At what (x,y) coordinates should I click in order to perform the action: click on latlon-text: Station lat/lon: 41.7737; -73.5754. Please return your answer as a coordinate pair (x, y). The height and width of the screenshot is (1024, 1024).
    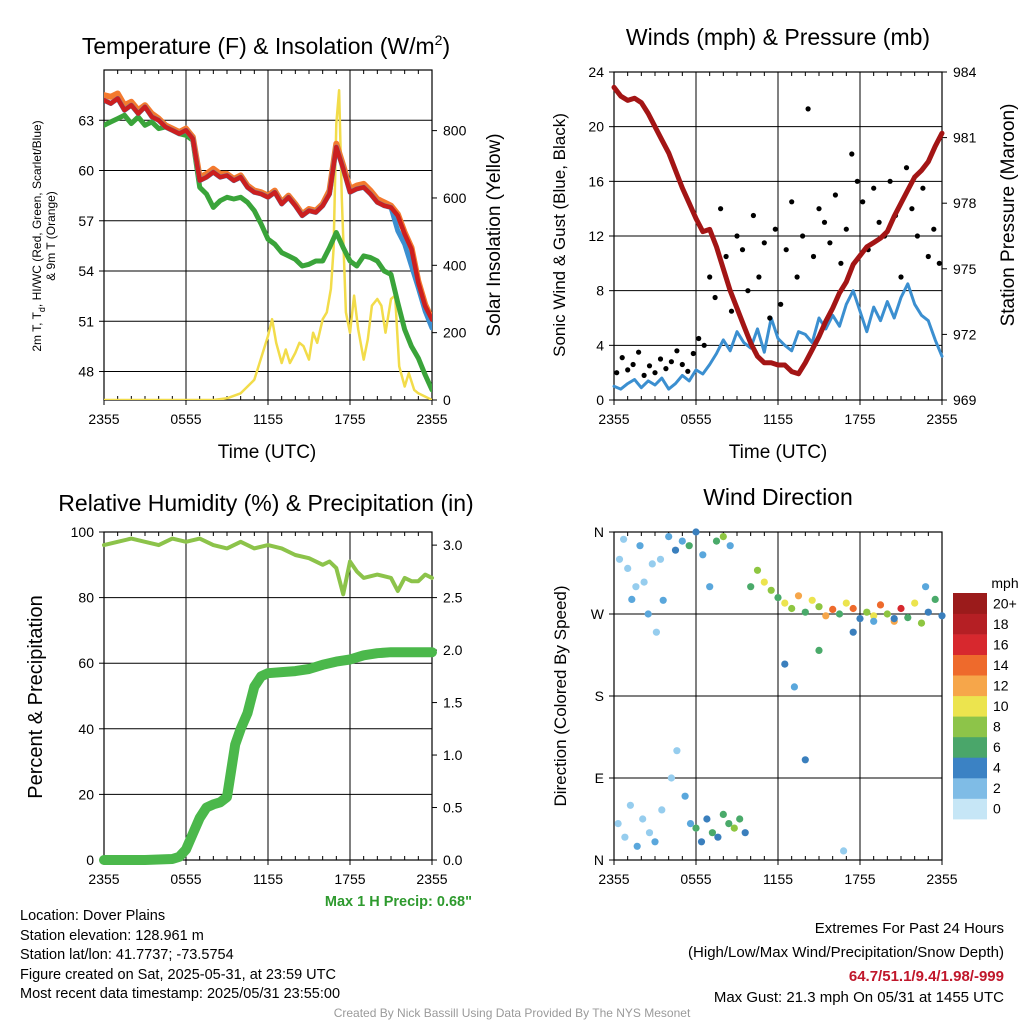
    Looking at the image, I should click on (127, 955).